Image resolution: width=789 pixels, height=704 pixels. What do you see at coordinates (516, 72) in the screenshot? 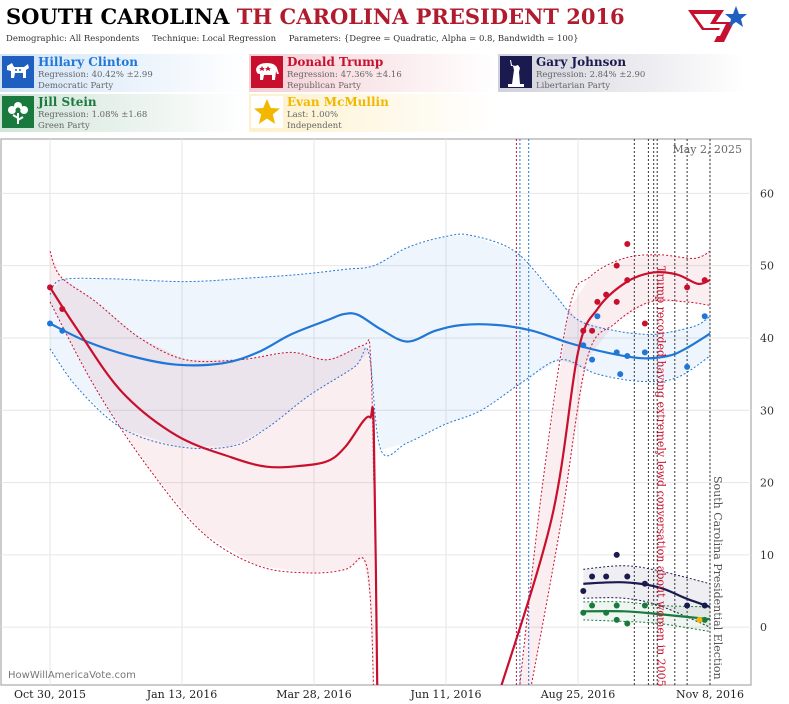
I see `liberty-statue-icon` at bounding box center [516, 72].